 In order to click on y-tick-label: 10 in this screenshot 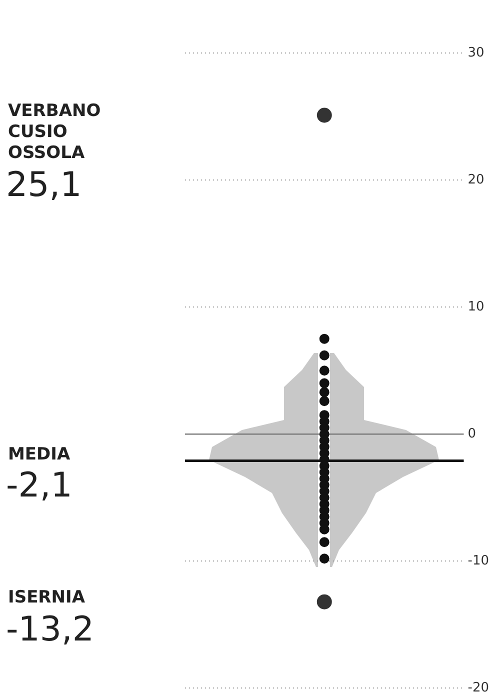, I will do `click(476, 306)`.